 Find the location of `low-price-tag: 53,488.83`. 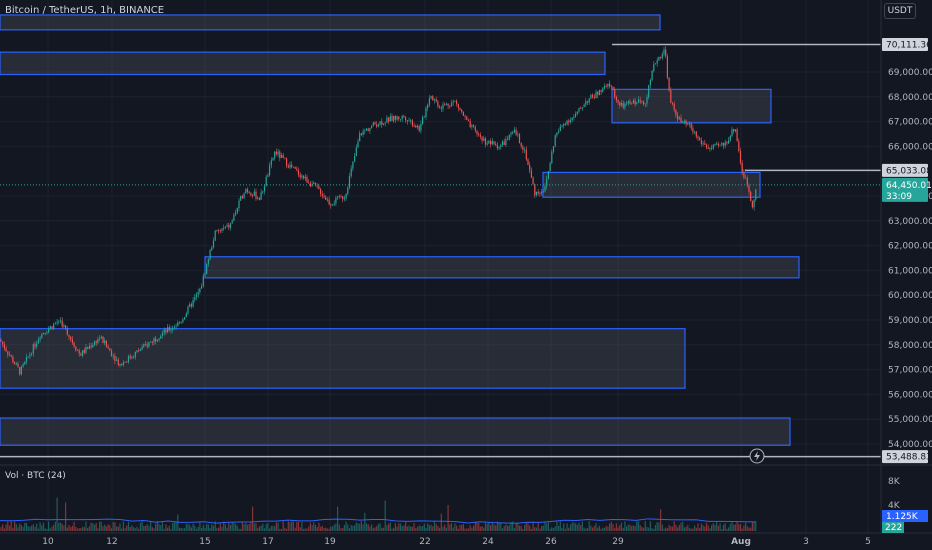

low-price-tag: 53,488.83 is located at coordinates (909, 458).